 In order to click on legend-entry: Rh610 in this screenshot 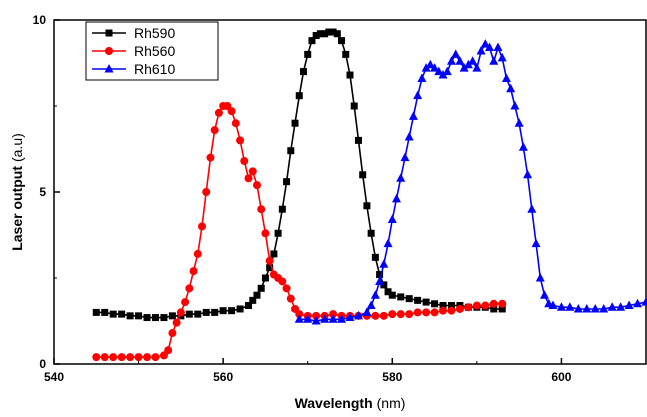, I will do `click(133, 69)`.